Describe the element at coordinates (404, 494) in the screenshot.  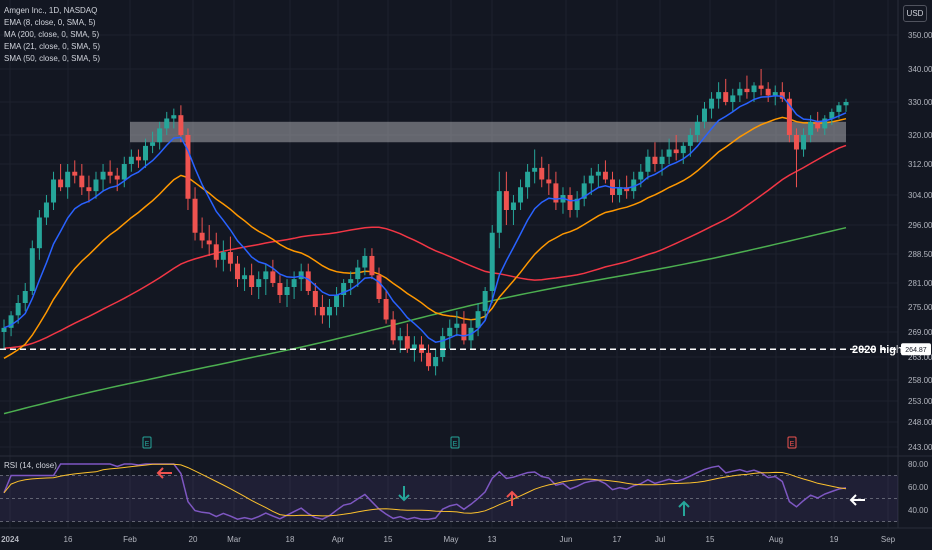
I see `buy-signal-arrow` at that location.